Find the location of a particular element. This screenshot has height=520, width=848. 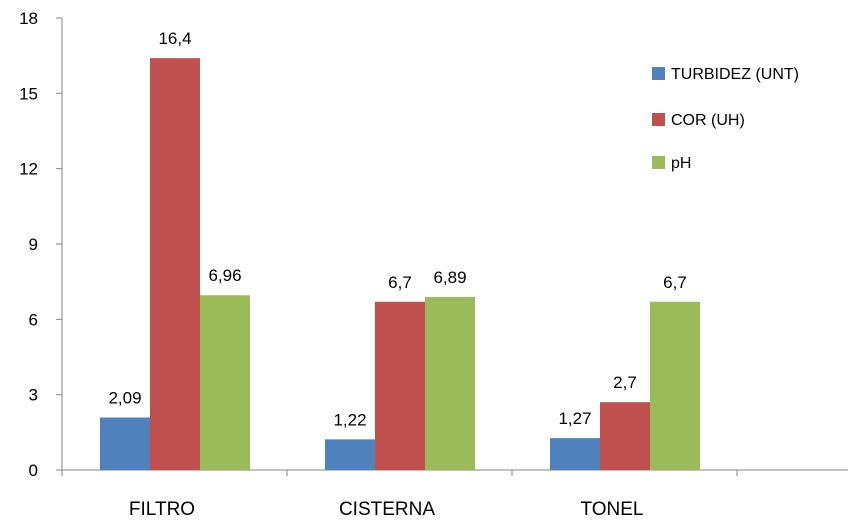

legend: TURBIDEZ (UNT) COR (UH) pH is located at coordinates (725, 119).